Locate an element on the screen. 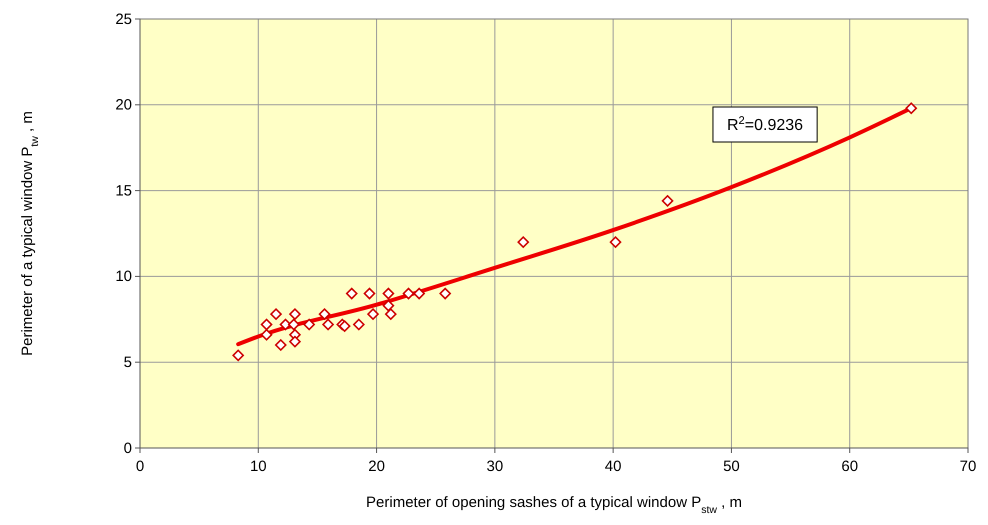 Image resolution: width=988 pixels, height=525 pixels. x-tick-label: 10 is located at coordinates (258, 466).